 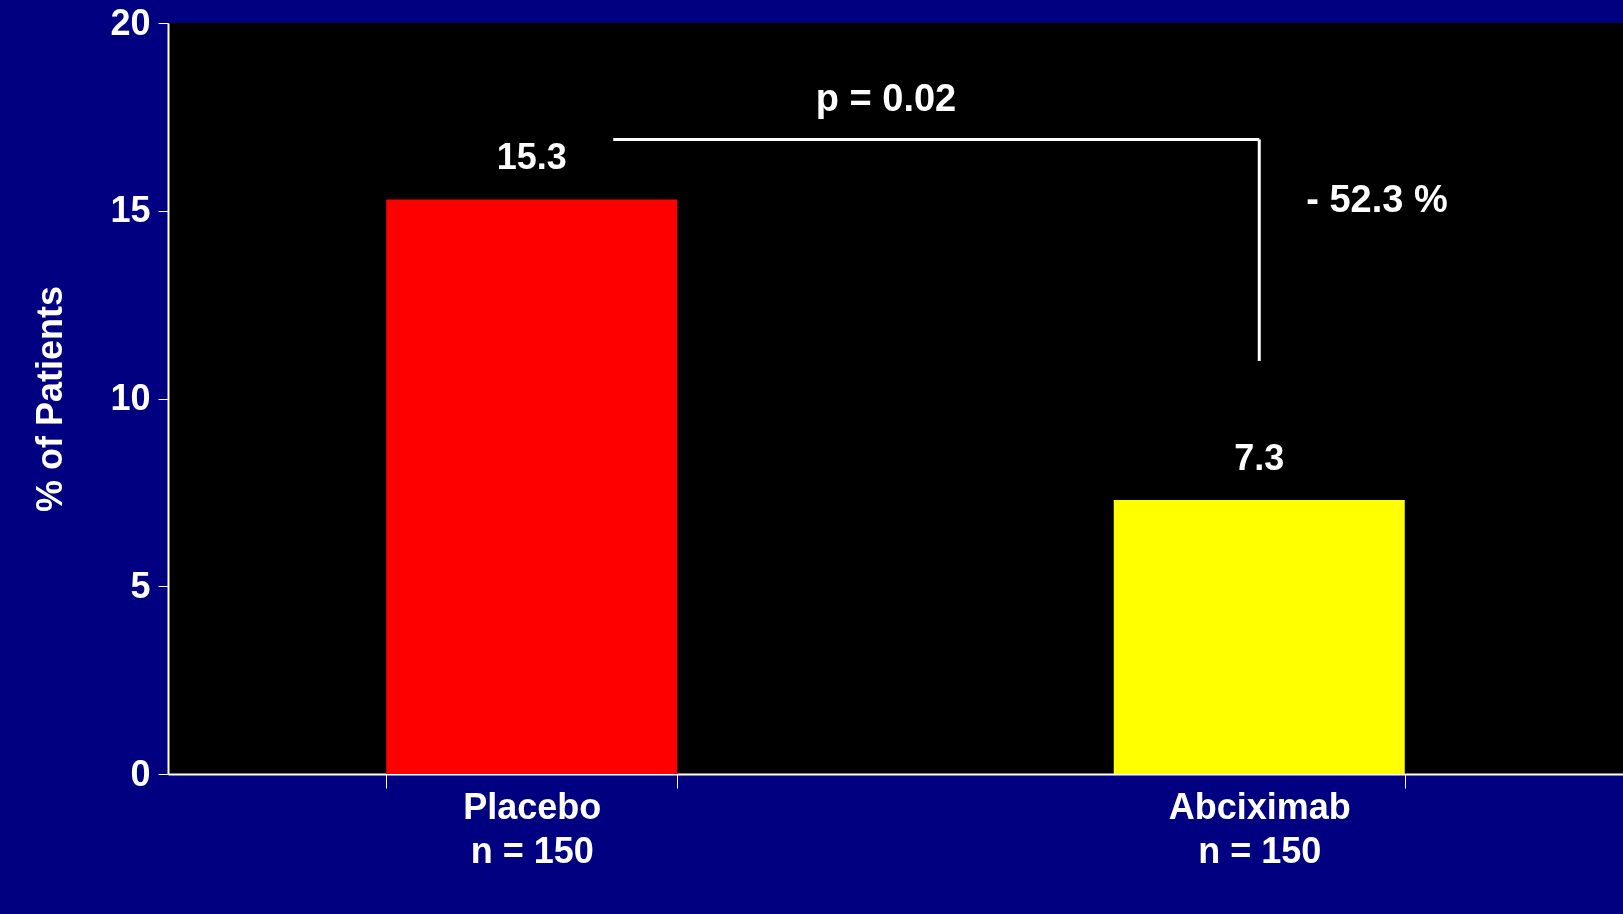 I want to click on x-tick-label: Placebo n = 150, so click(x=532, y=828).